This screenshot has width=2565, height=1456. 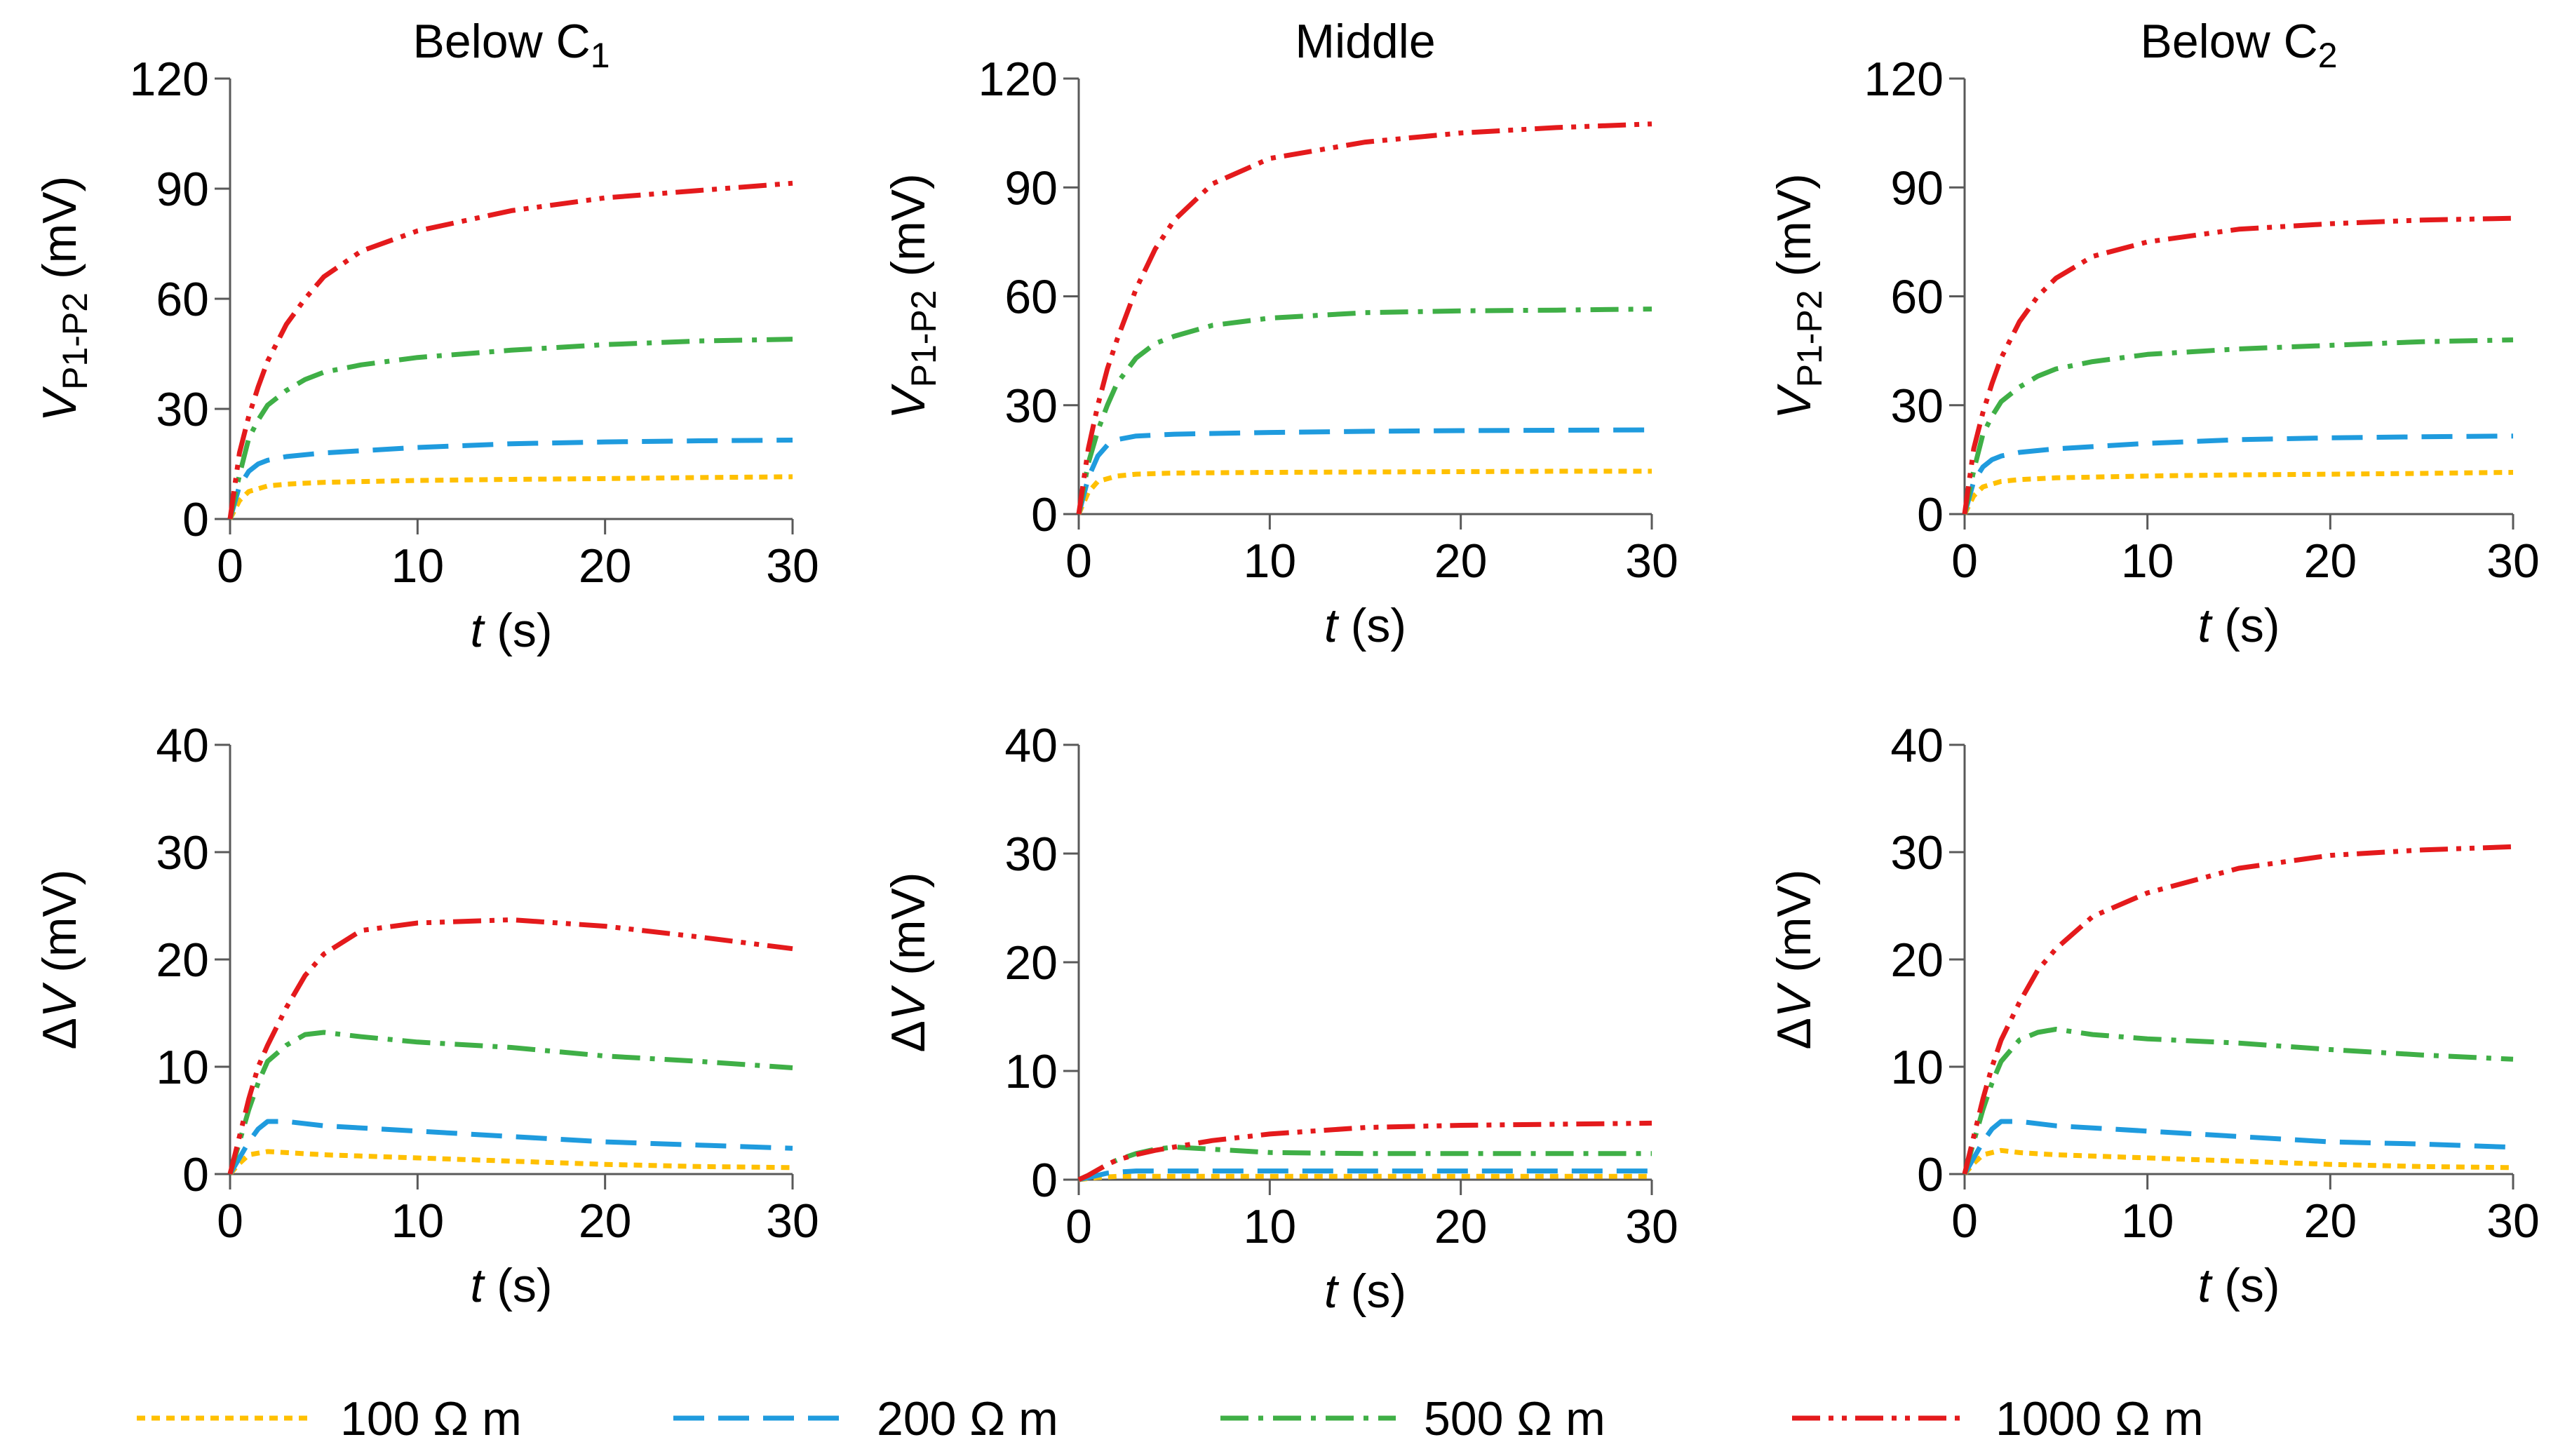 What do you see at coordinates (1365, 41) in the screenshot?
I see `panel-title: Middle` at bounding box center [1365, 41].